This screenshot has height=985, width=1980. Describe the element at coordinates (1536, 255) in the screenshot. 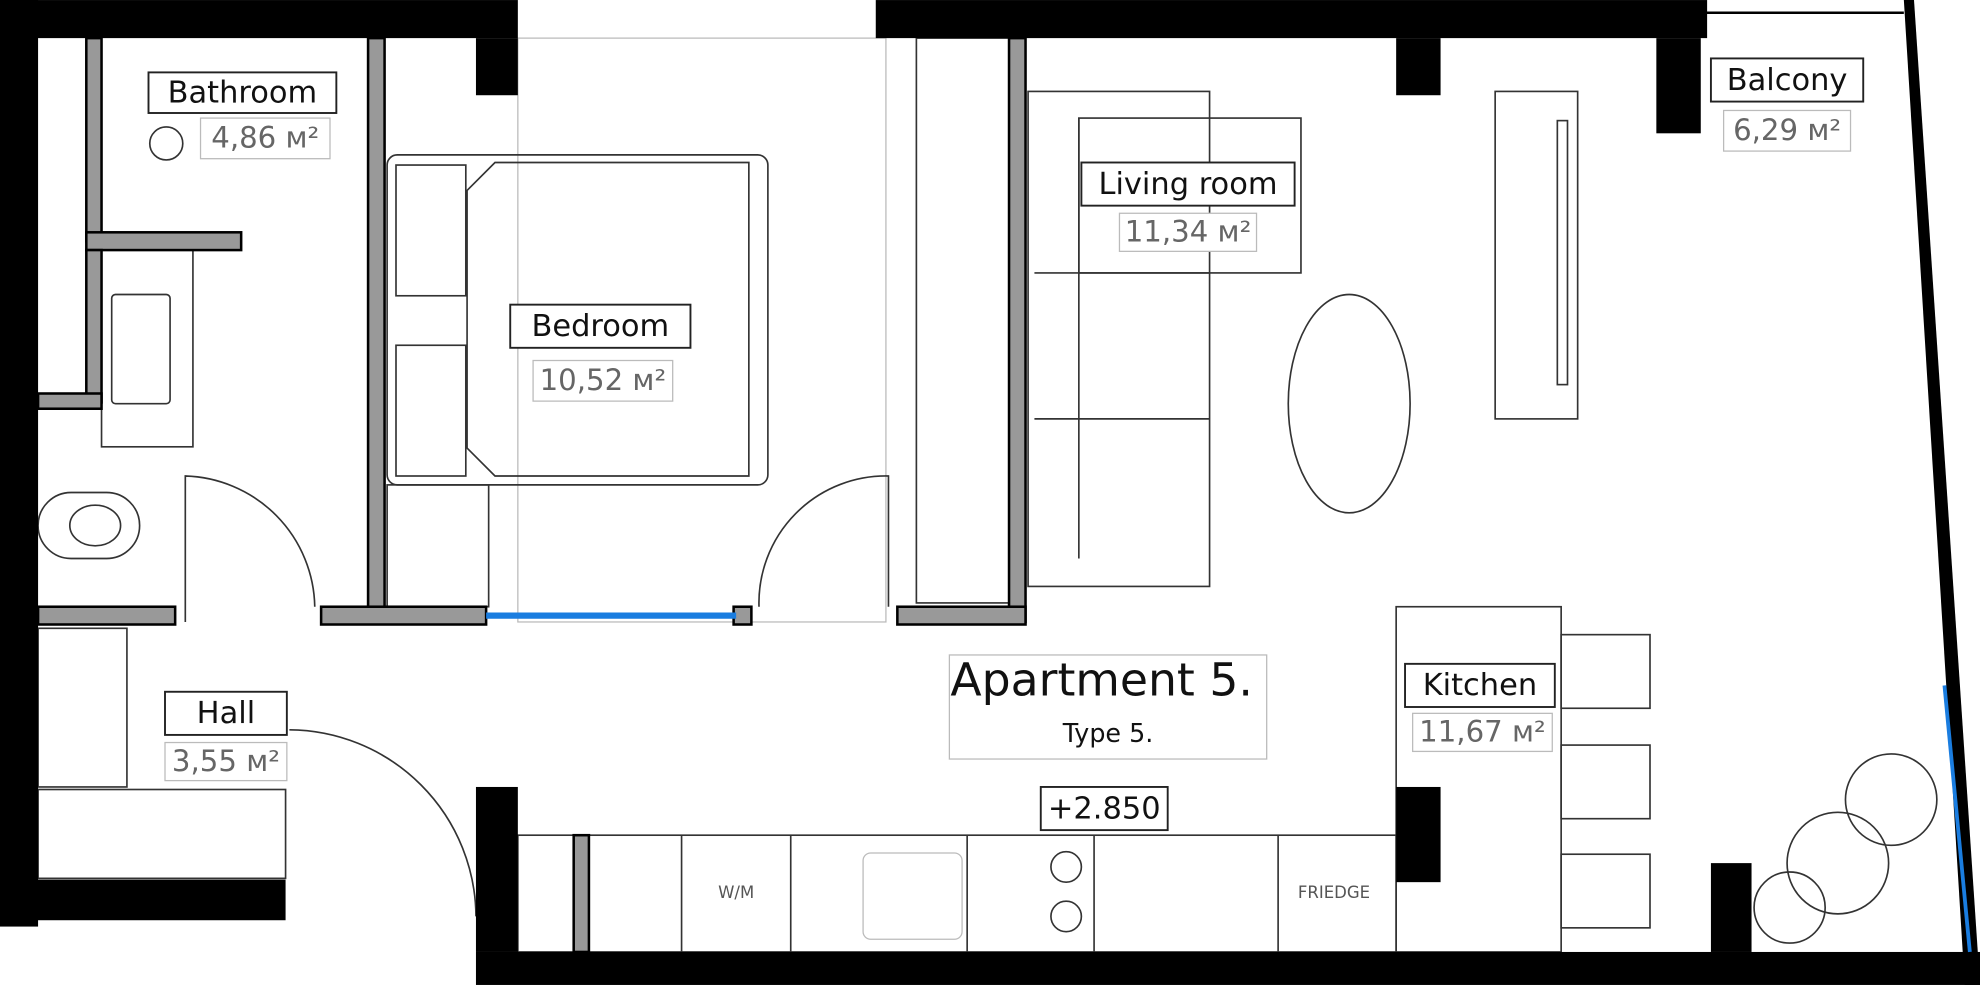

I see `tv-stand` at that location.